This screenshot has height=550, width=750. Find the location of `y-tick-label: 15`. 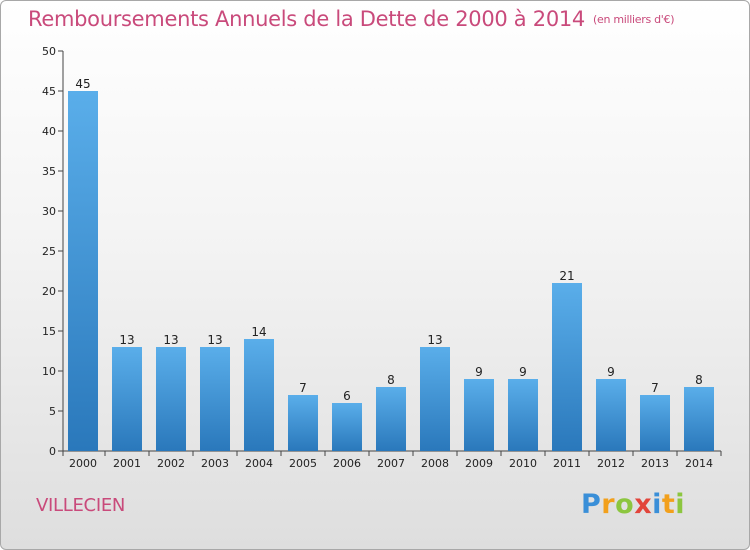

y-tick-label: 15 is located at coordinates (49, 331).